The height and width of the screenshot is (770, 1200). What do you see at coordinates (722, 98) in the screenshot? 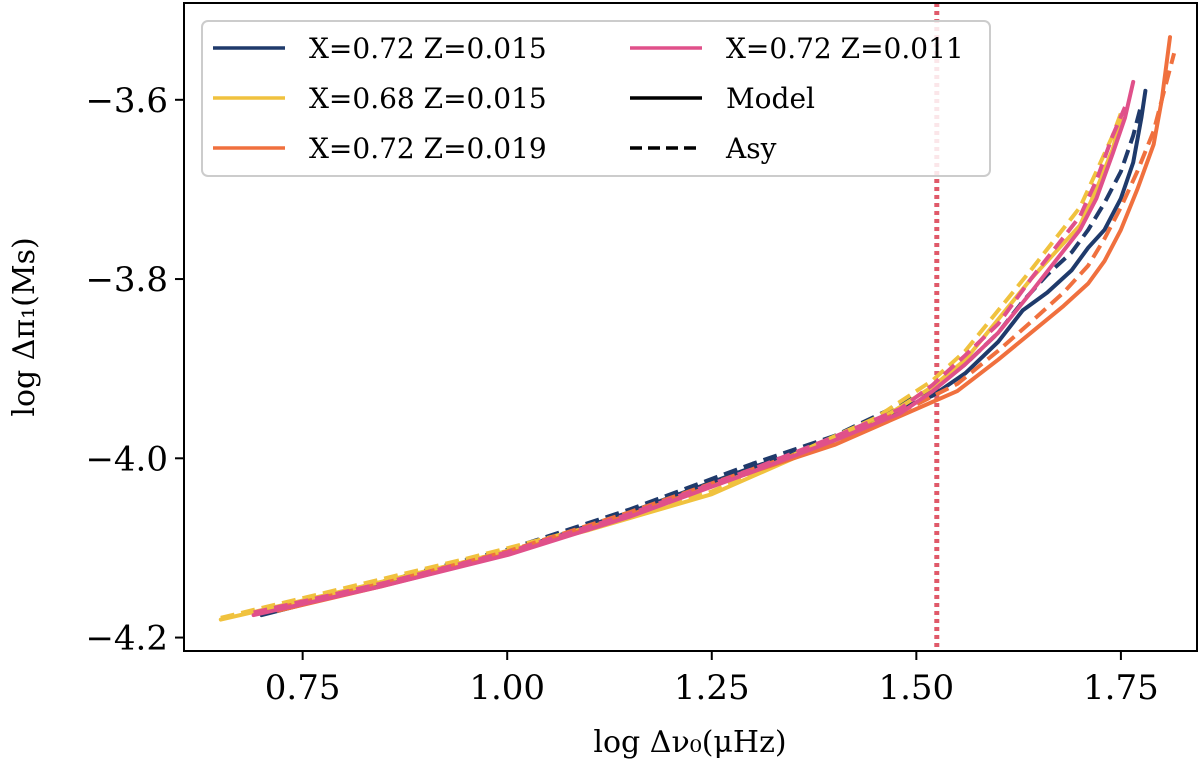
I see `legend-entry: Model` at bounding box center [722, 98].